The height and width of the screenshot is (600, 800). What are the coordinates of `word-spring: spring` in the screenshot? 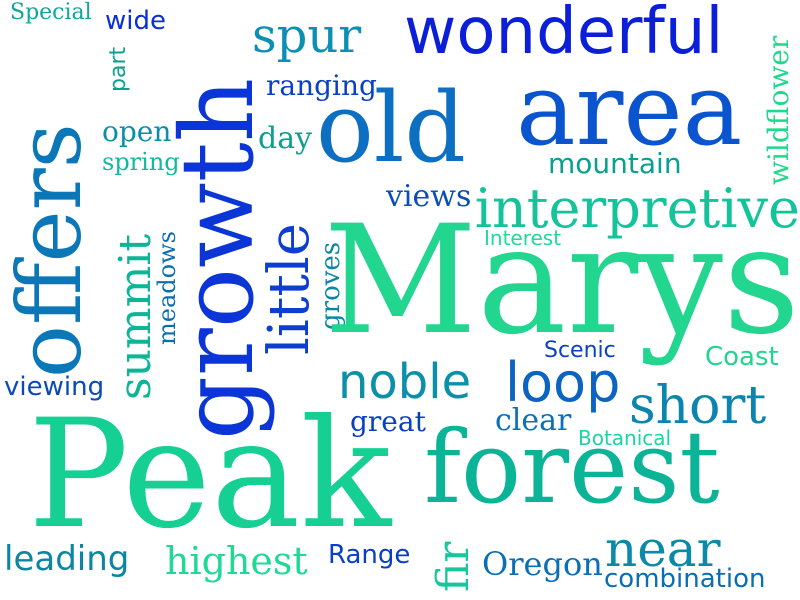 It's located at (141, 162).